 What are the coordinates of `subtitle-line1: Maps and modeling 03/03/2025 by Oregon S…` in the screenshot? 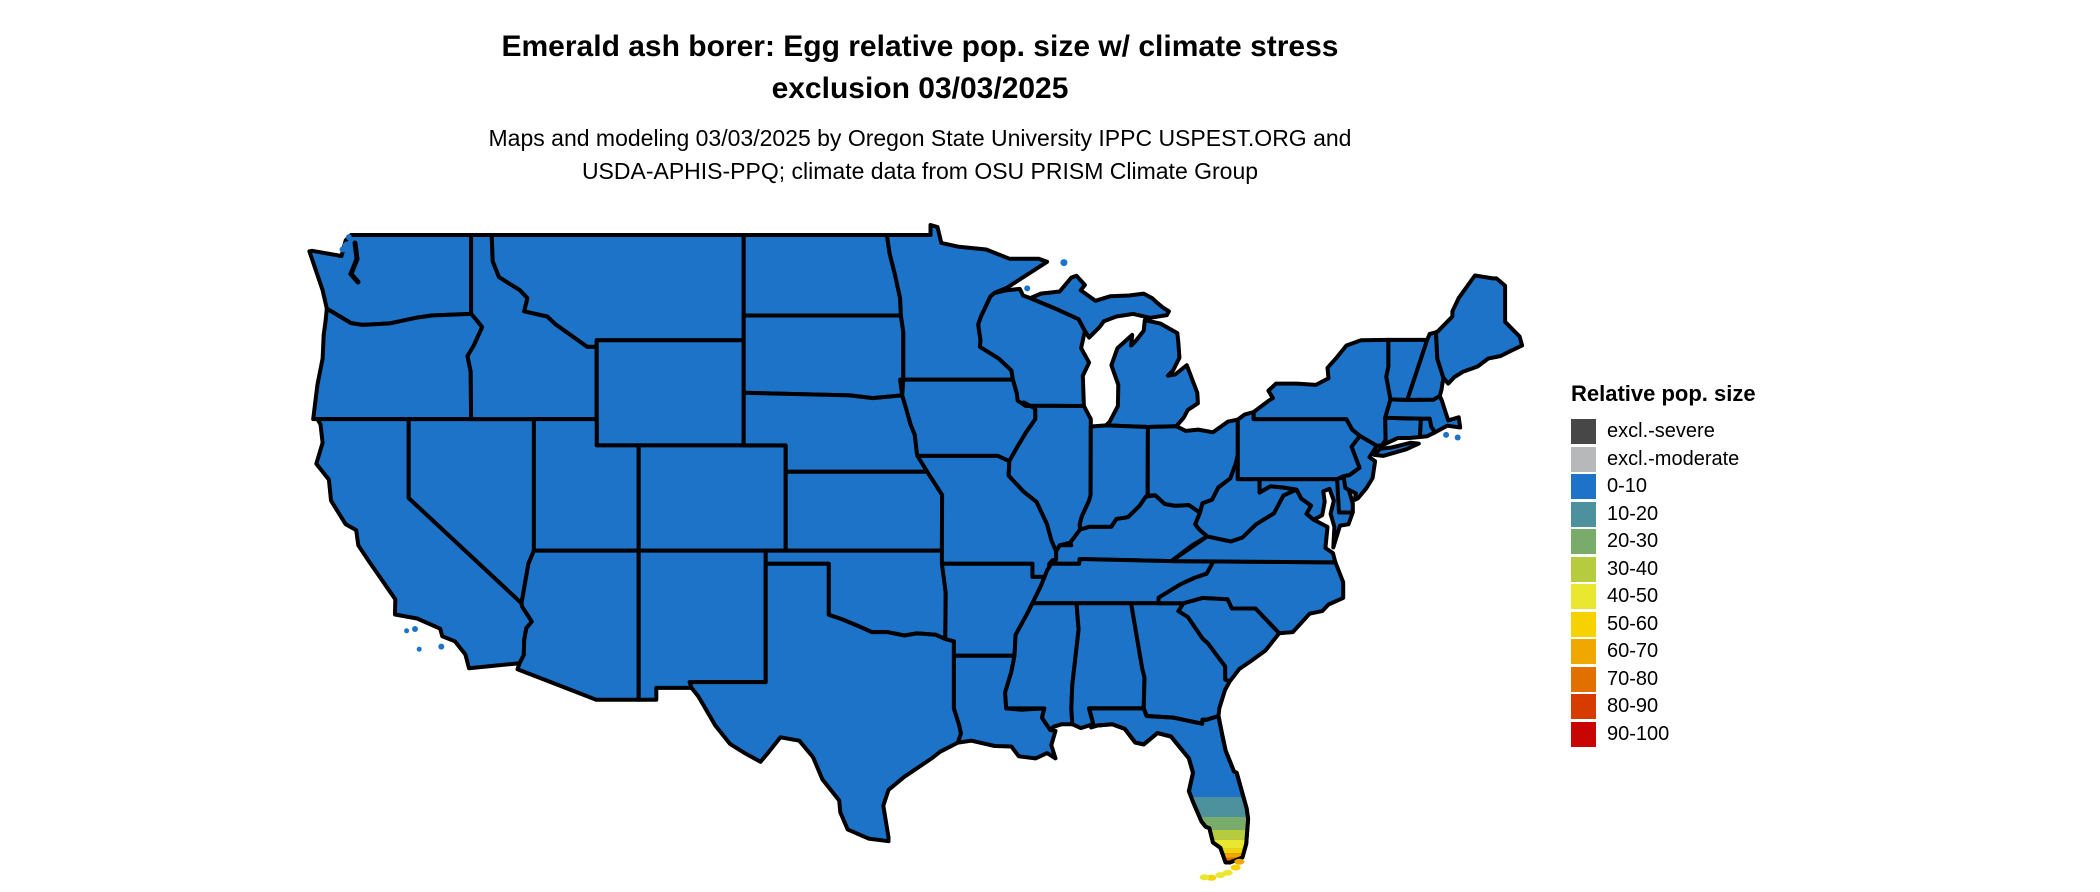 It's located at (920, 138).